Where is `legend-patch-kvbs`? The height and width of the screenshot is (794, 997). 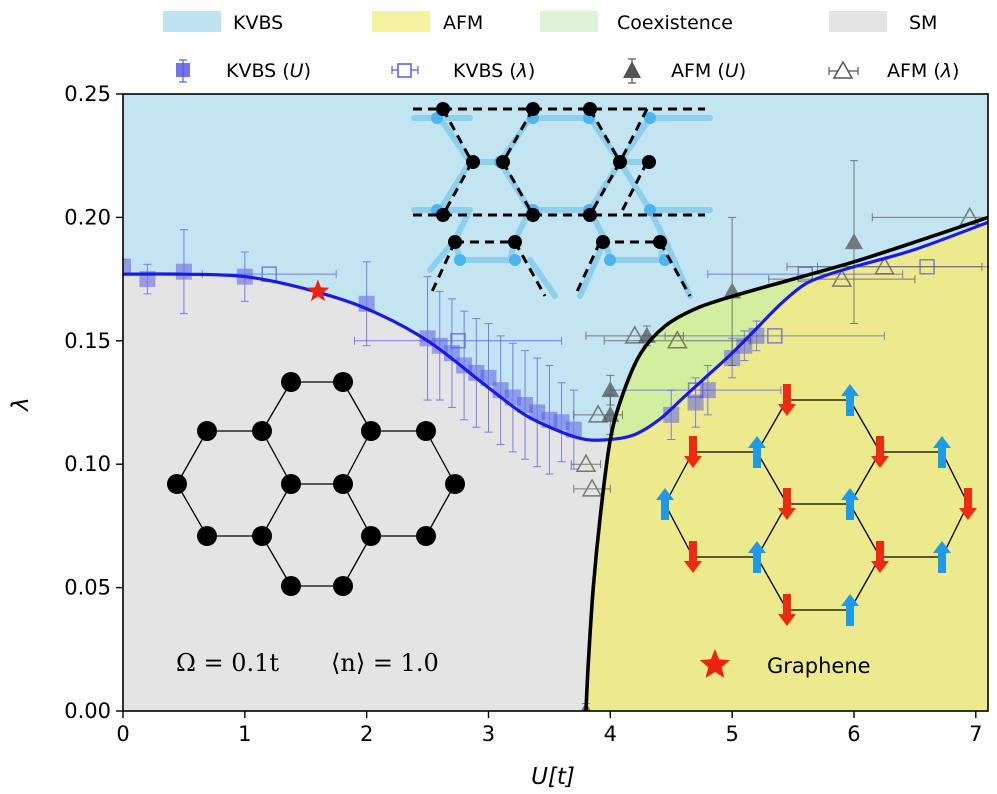
legend-patch-kvbs is located at coordinates (192, 21).